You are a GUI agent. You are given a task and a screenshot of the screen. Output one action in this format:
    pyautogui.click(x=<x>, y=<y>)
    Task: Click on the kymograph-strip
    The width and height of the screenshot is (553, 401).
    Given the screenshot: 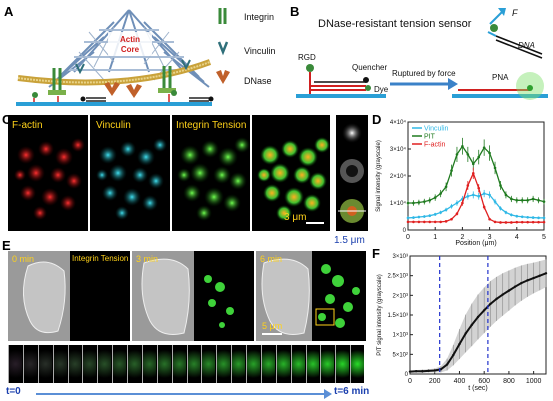 What is the action you would take?
    pyautogui.click(x=186, y=364)
    